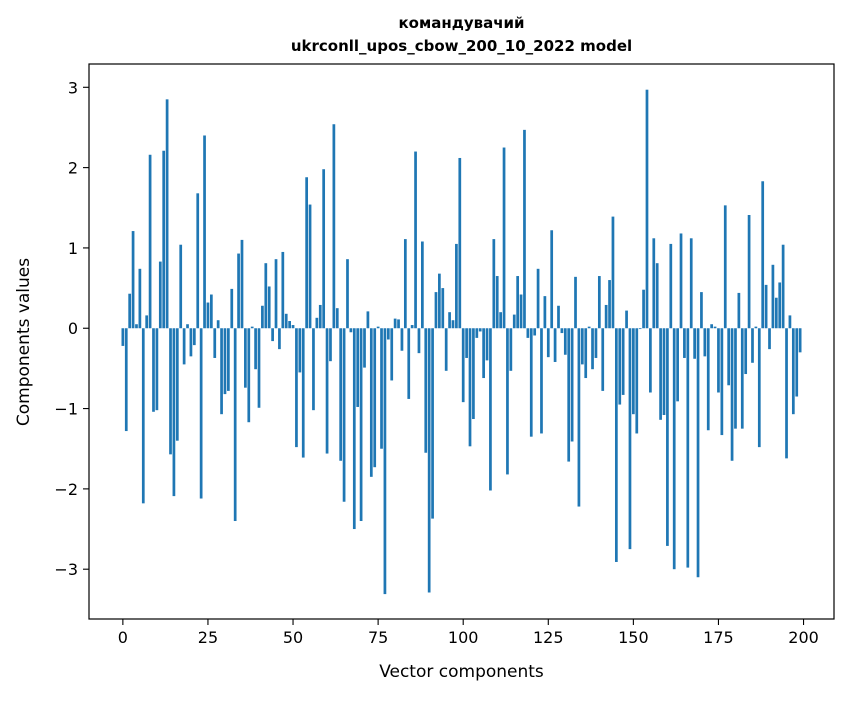  Describe the element at coordinates (803, 637) in the screenshot. I see `x-tick-label: 200` at that location.